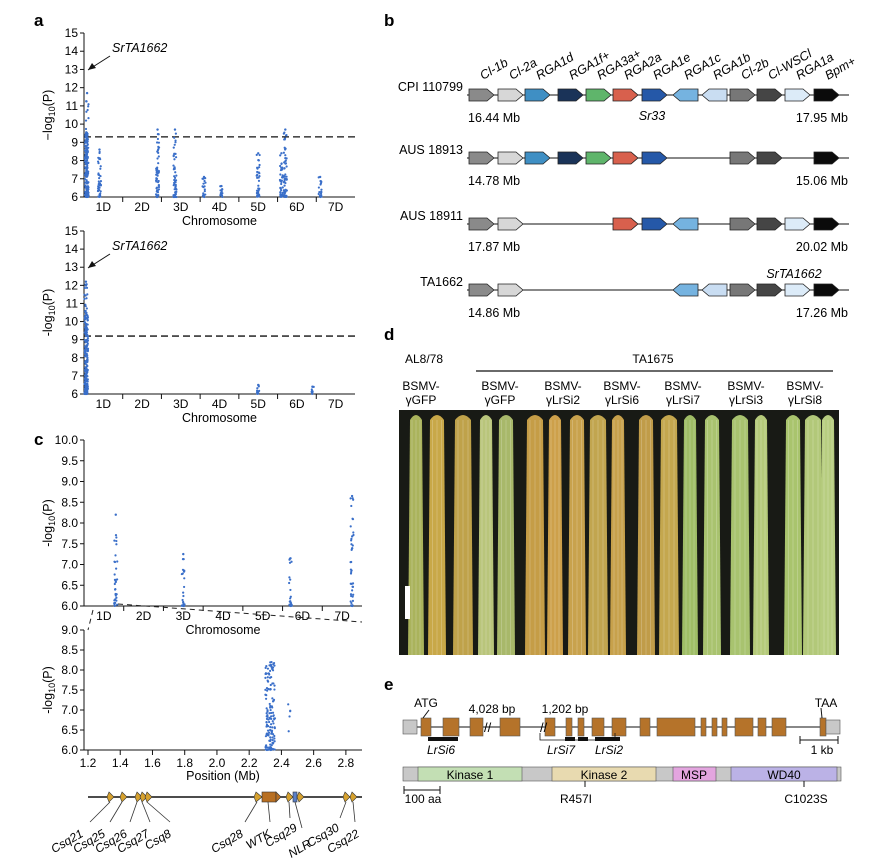 This screenshot has width=886, height=862. What do you see at coordinates (49, 115) in the screenshot?
I see `y-axis-label: −log10(P)` at bounding box center [49, 115].